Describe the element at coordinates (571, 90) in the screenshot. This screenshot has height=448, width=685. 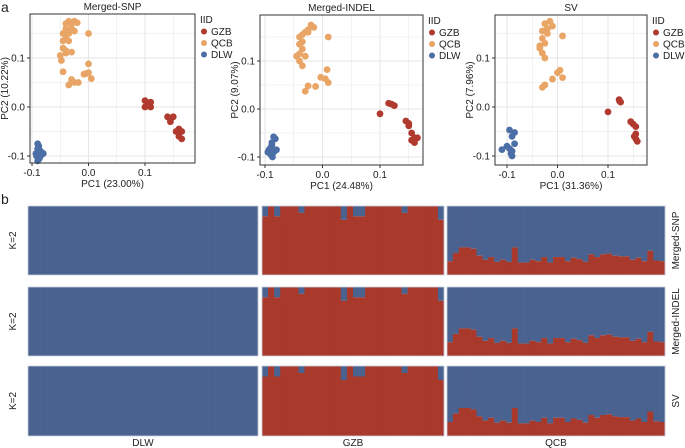
I see `plot-border` at that location.